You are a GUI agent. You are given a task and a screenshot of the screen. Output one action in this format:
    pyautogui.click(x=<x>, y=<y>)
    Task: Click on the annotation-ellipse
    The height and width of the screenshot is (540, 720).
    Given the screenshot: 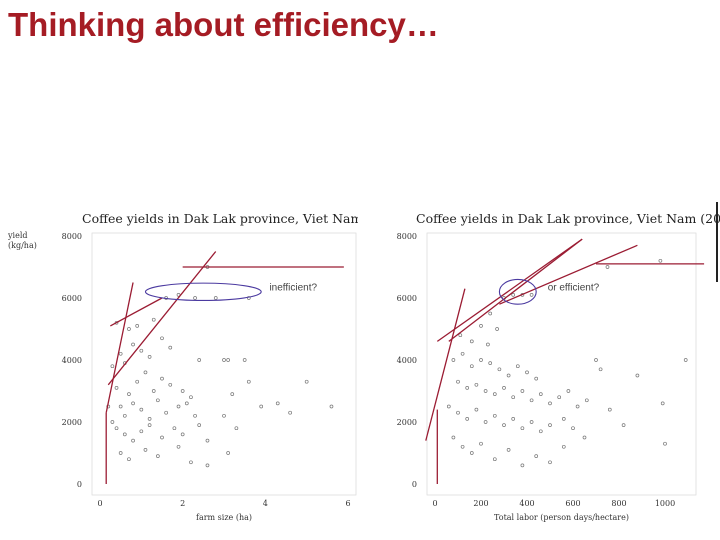 What is the action you would take?
    pyautogui.click(x=517, y=291)
    